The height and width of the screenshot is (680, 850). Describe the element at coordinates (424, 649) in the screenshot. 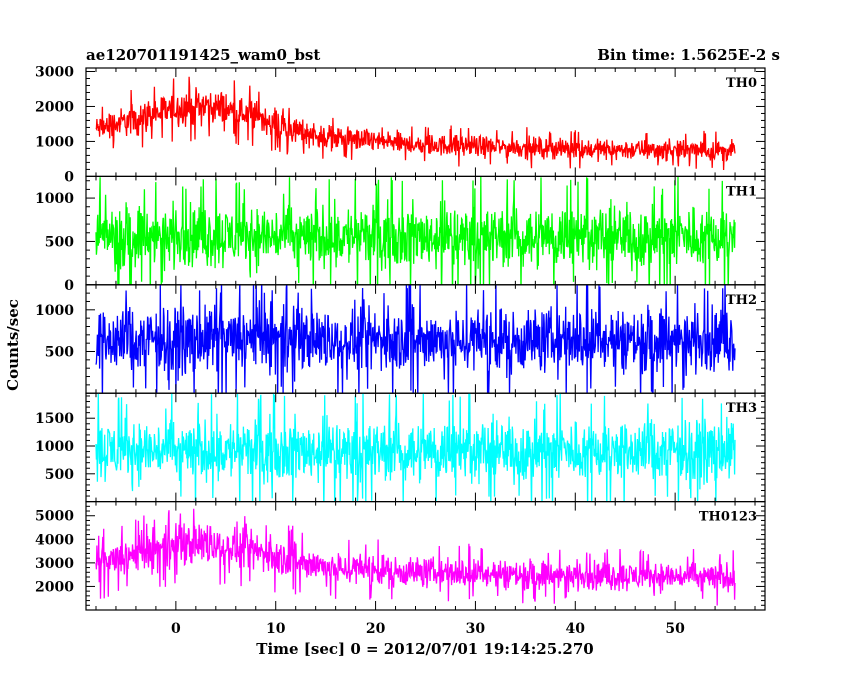

I see `x-axis-label: Time [sec] 0 = 2012/07/01 19:14:25.270` at that location.